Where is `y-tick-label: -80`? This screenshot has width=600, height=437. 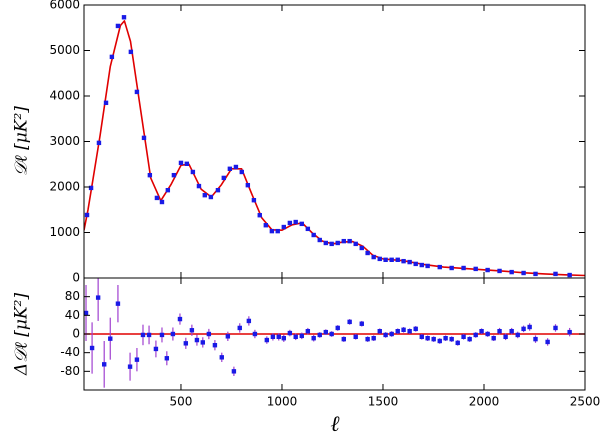
y-tick-label: -80 is located at coordinates (70, 371).